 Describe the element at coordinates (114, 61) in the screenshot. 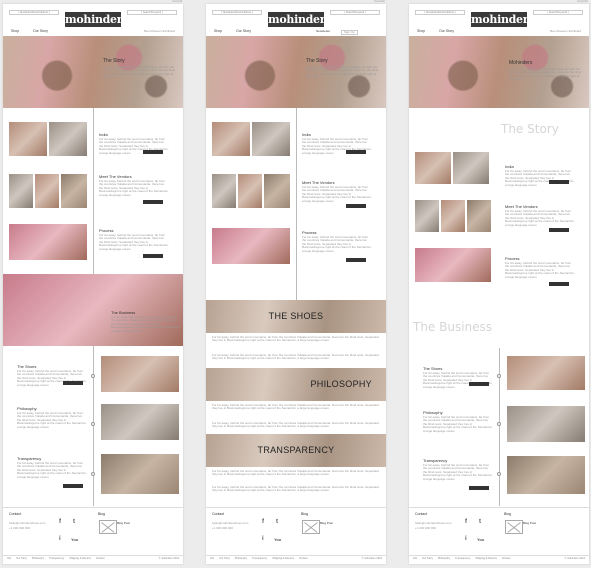

I see `hero-title: The Story` at that location.